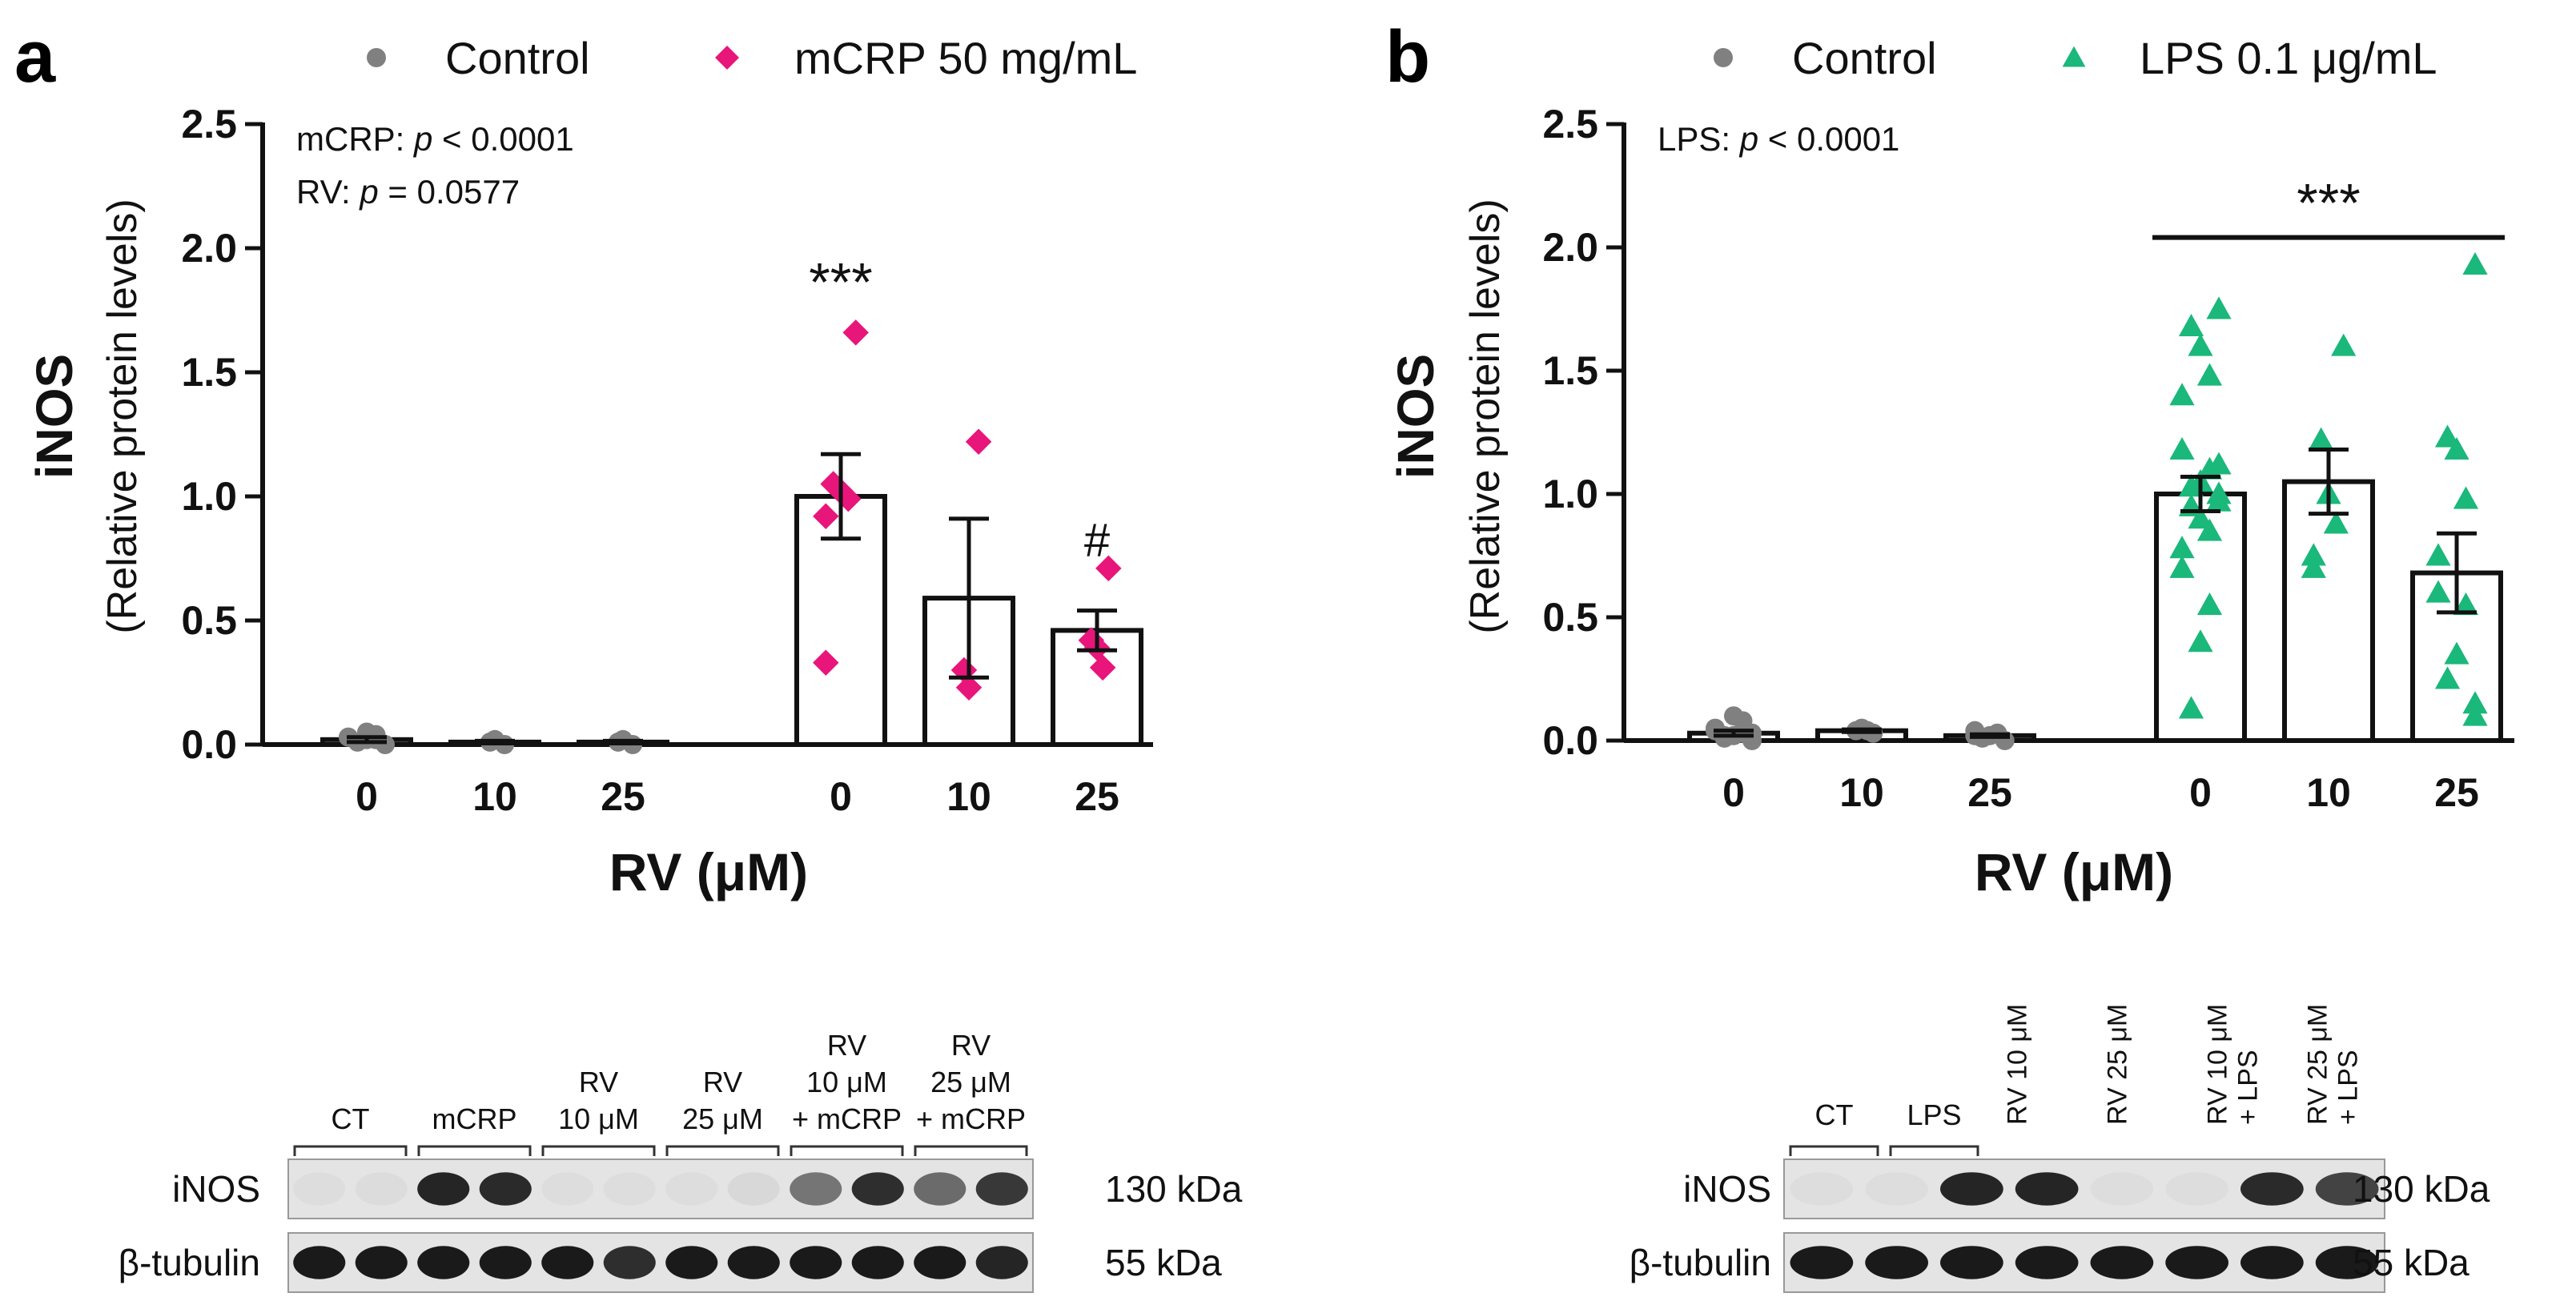 The height and width of the screenshot is (1305, 2576). What do you see at coordinates (965, 58) in the screenshot?
I see `legend-label: mCRP 50 mg/mL` at bounding box center [965, 58].